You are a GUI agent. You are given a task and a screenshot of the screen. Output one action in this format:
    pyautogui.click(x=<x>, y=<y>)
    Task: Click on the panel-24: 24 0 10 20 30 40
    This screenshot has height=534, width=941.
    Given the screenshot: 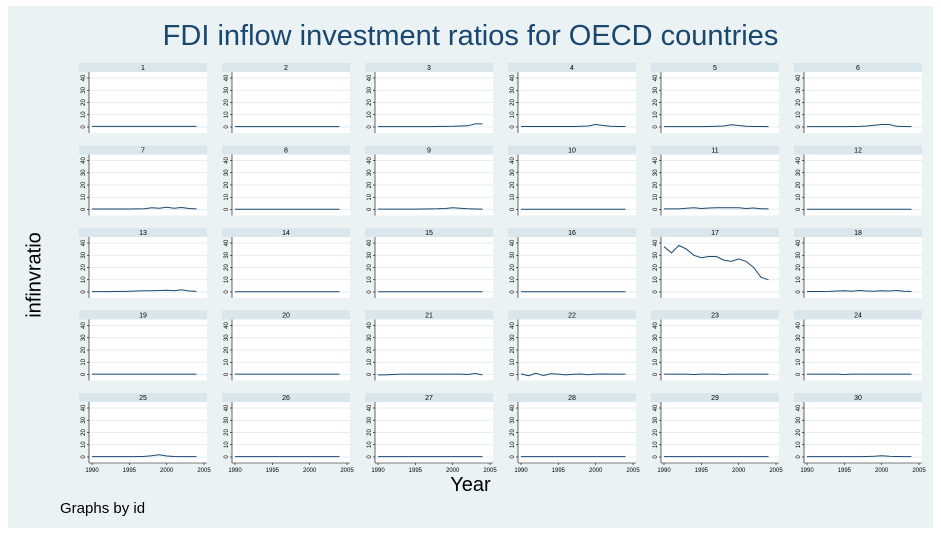 What is the action you would take?
    pyautogui.click(x=858, y=345)
    